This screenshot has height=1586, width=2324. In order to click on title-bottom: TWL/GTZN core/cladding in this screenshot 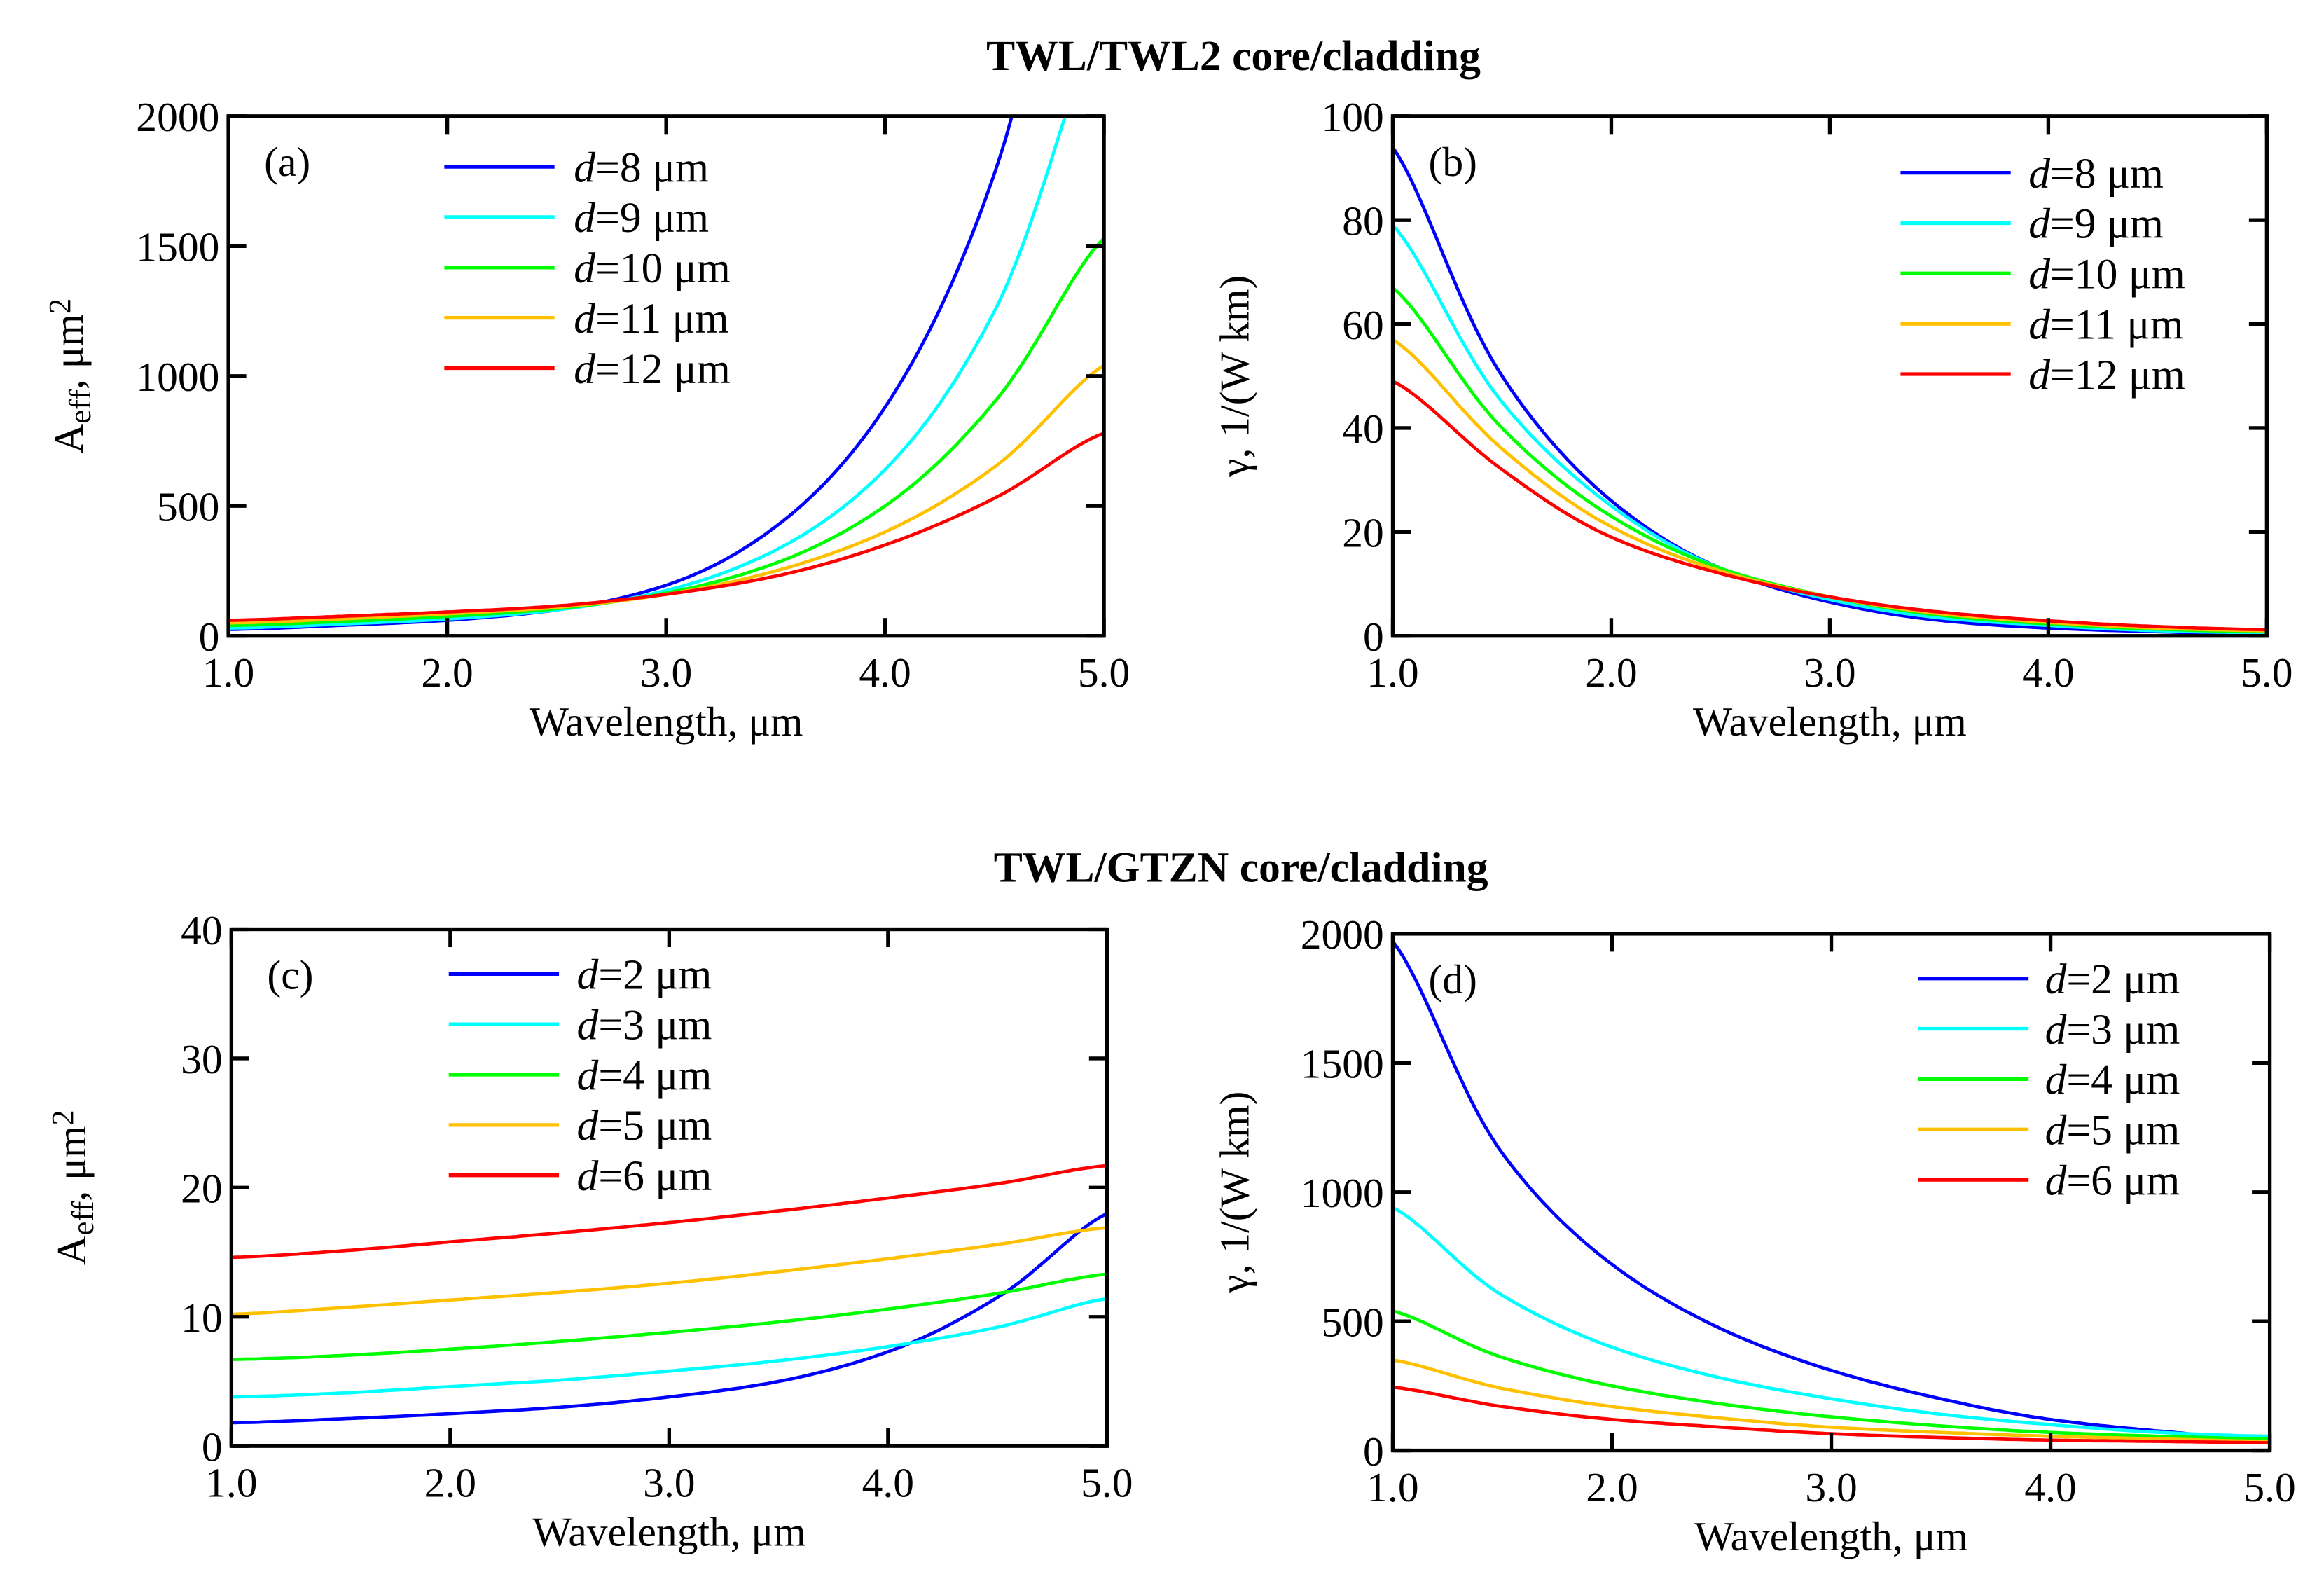, I will do `click(1241, 867)`.